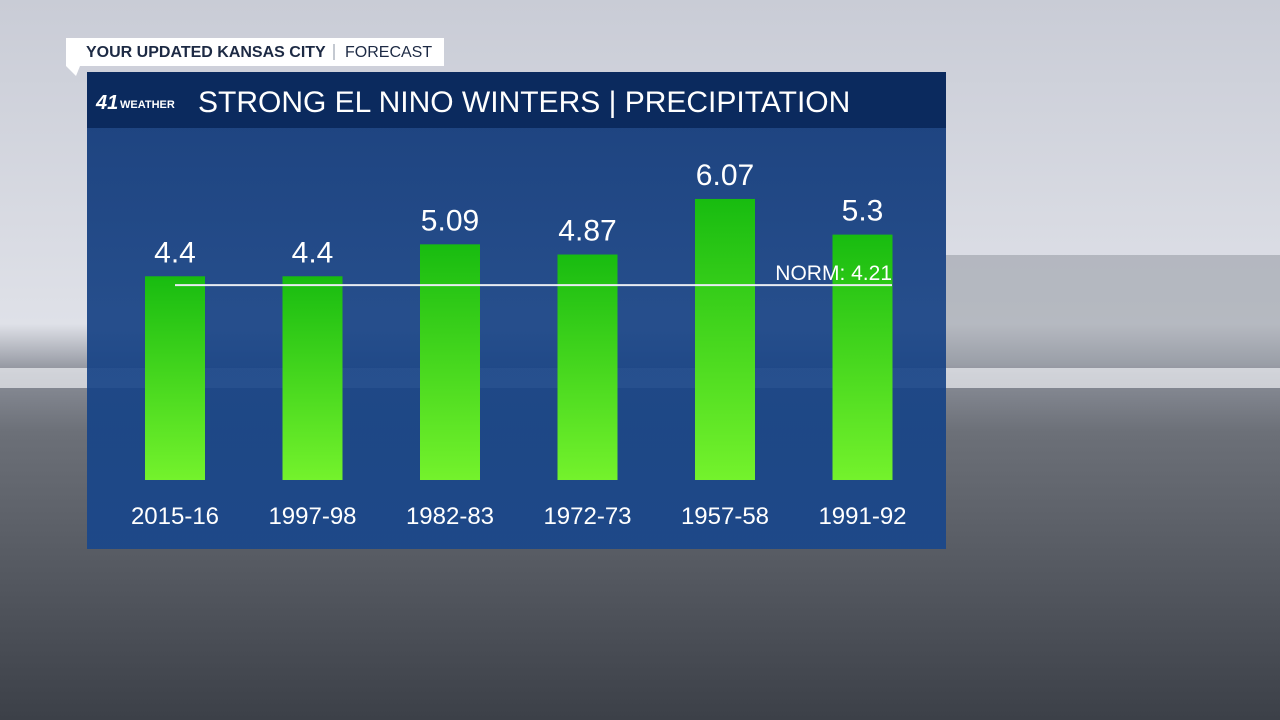 The image size is (1280, 720). I want to click on value-label: 4.87, so click(587, 231).